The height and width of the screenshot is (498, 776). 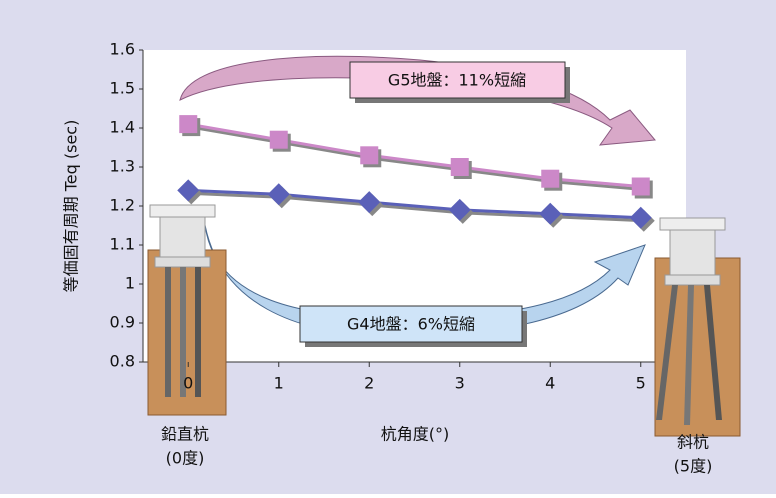 What do you see at coordinates (71, 206) in the screenshot?
I see `y-axis-title: 等価固有周期 Teq (sec)` at bounding box center [71, 206].